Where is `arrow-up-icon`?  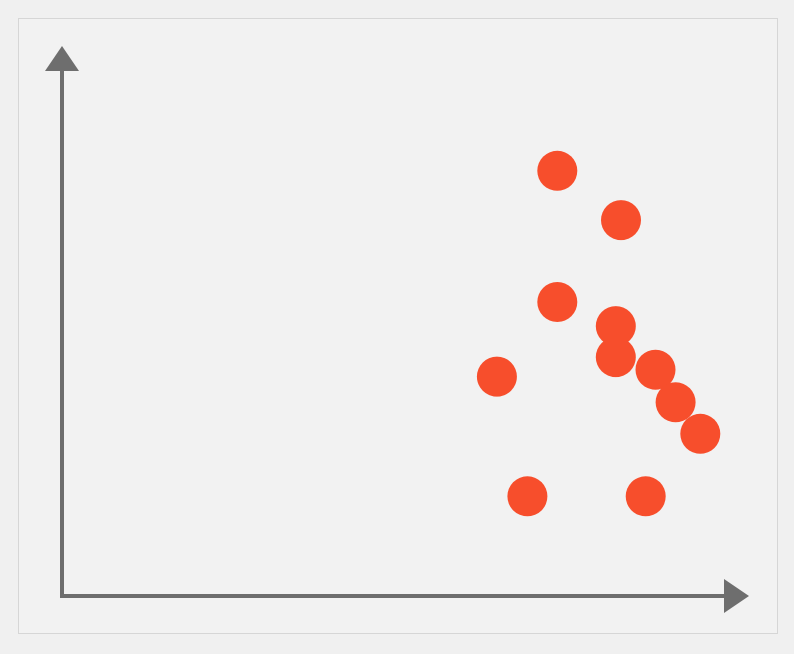 arrow-up-icon is located at coordinates (62, 58).